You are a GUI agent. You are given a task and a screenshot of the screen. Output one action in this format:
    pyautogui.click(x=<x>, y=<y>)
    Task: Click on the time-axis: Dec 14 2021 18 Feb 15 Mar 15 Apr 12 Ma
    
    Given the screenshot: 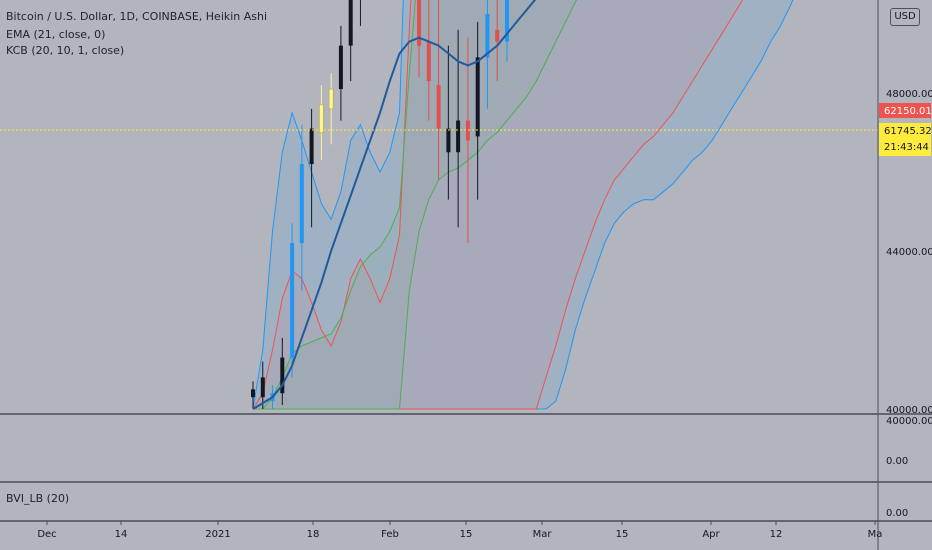 What is the action you would take?
    pyautogui.click(x=459, y=530)
    